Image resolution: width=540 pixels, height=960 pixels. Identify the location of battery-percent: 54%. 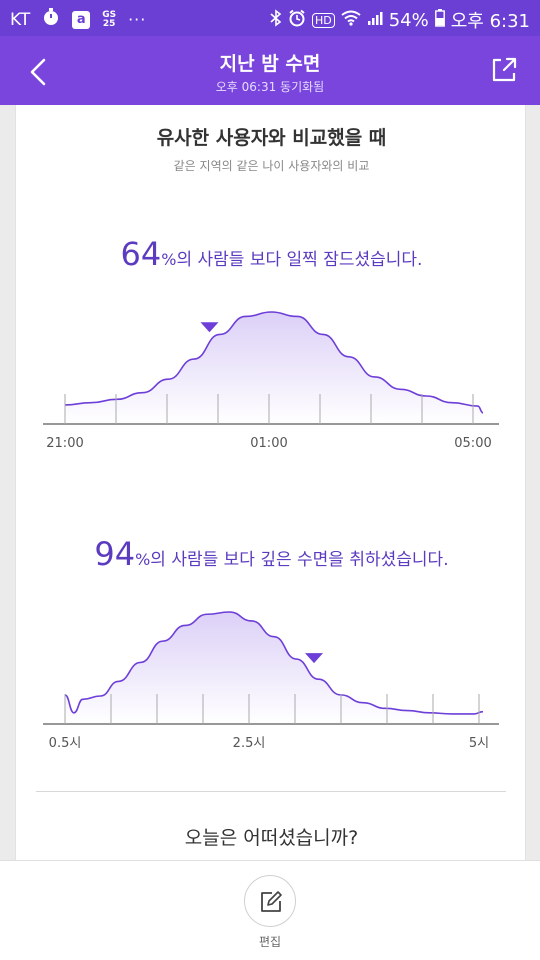
(408, 20).